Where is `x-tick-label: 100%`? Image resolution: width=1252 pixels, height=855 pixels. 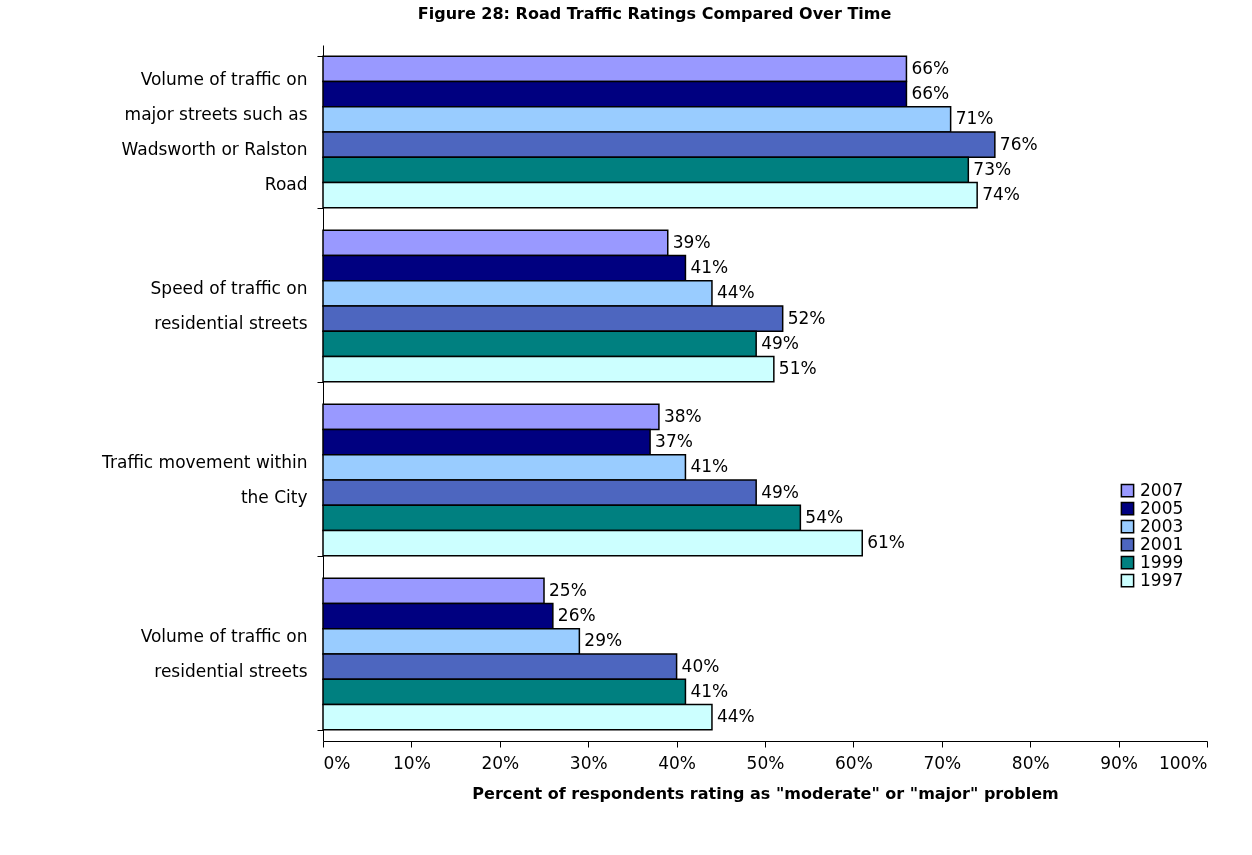
x-tick-label: 100% is located at coordinates (1183, 762).